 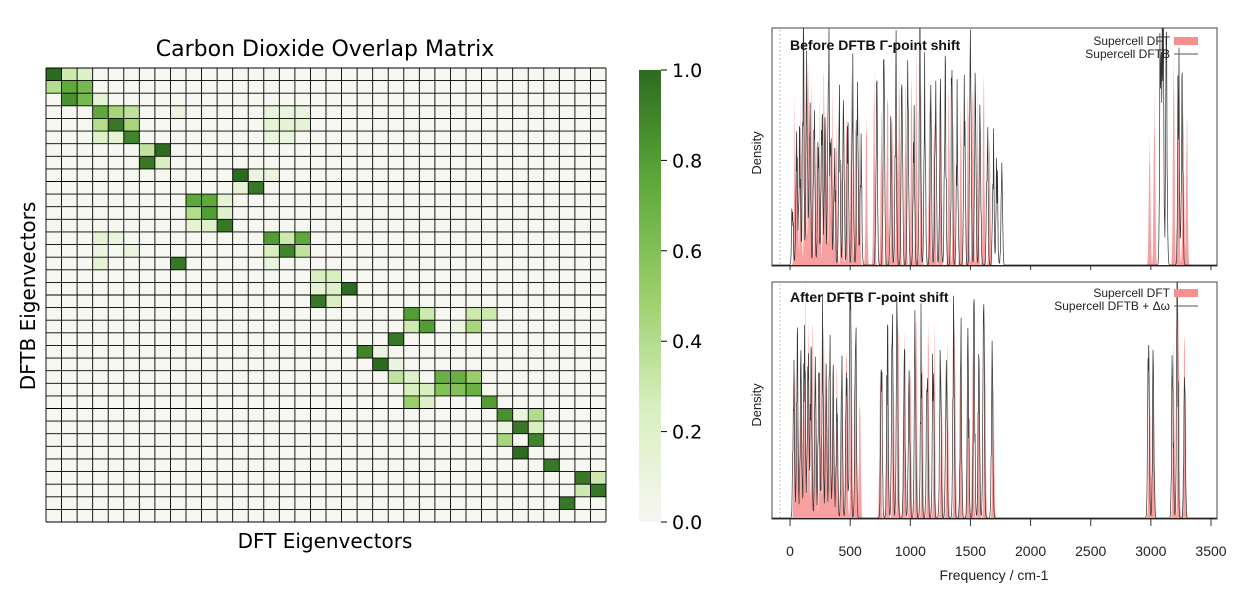 What do you see at coordinates (1112, 306) in the screenshot?
I see `legend-after-dftb-label: Supercell DFTB + Δω` at bounding box center [1112, 306].